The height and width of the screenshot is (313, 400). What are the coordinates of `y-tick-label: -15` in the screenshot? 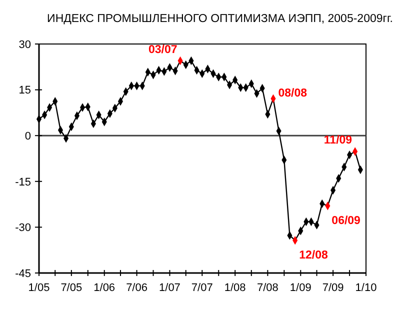 It's located at (23, 182).